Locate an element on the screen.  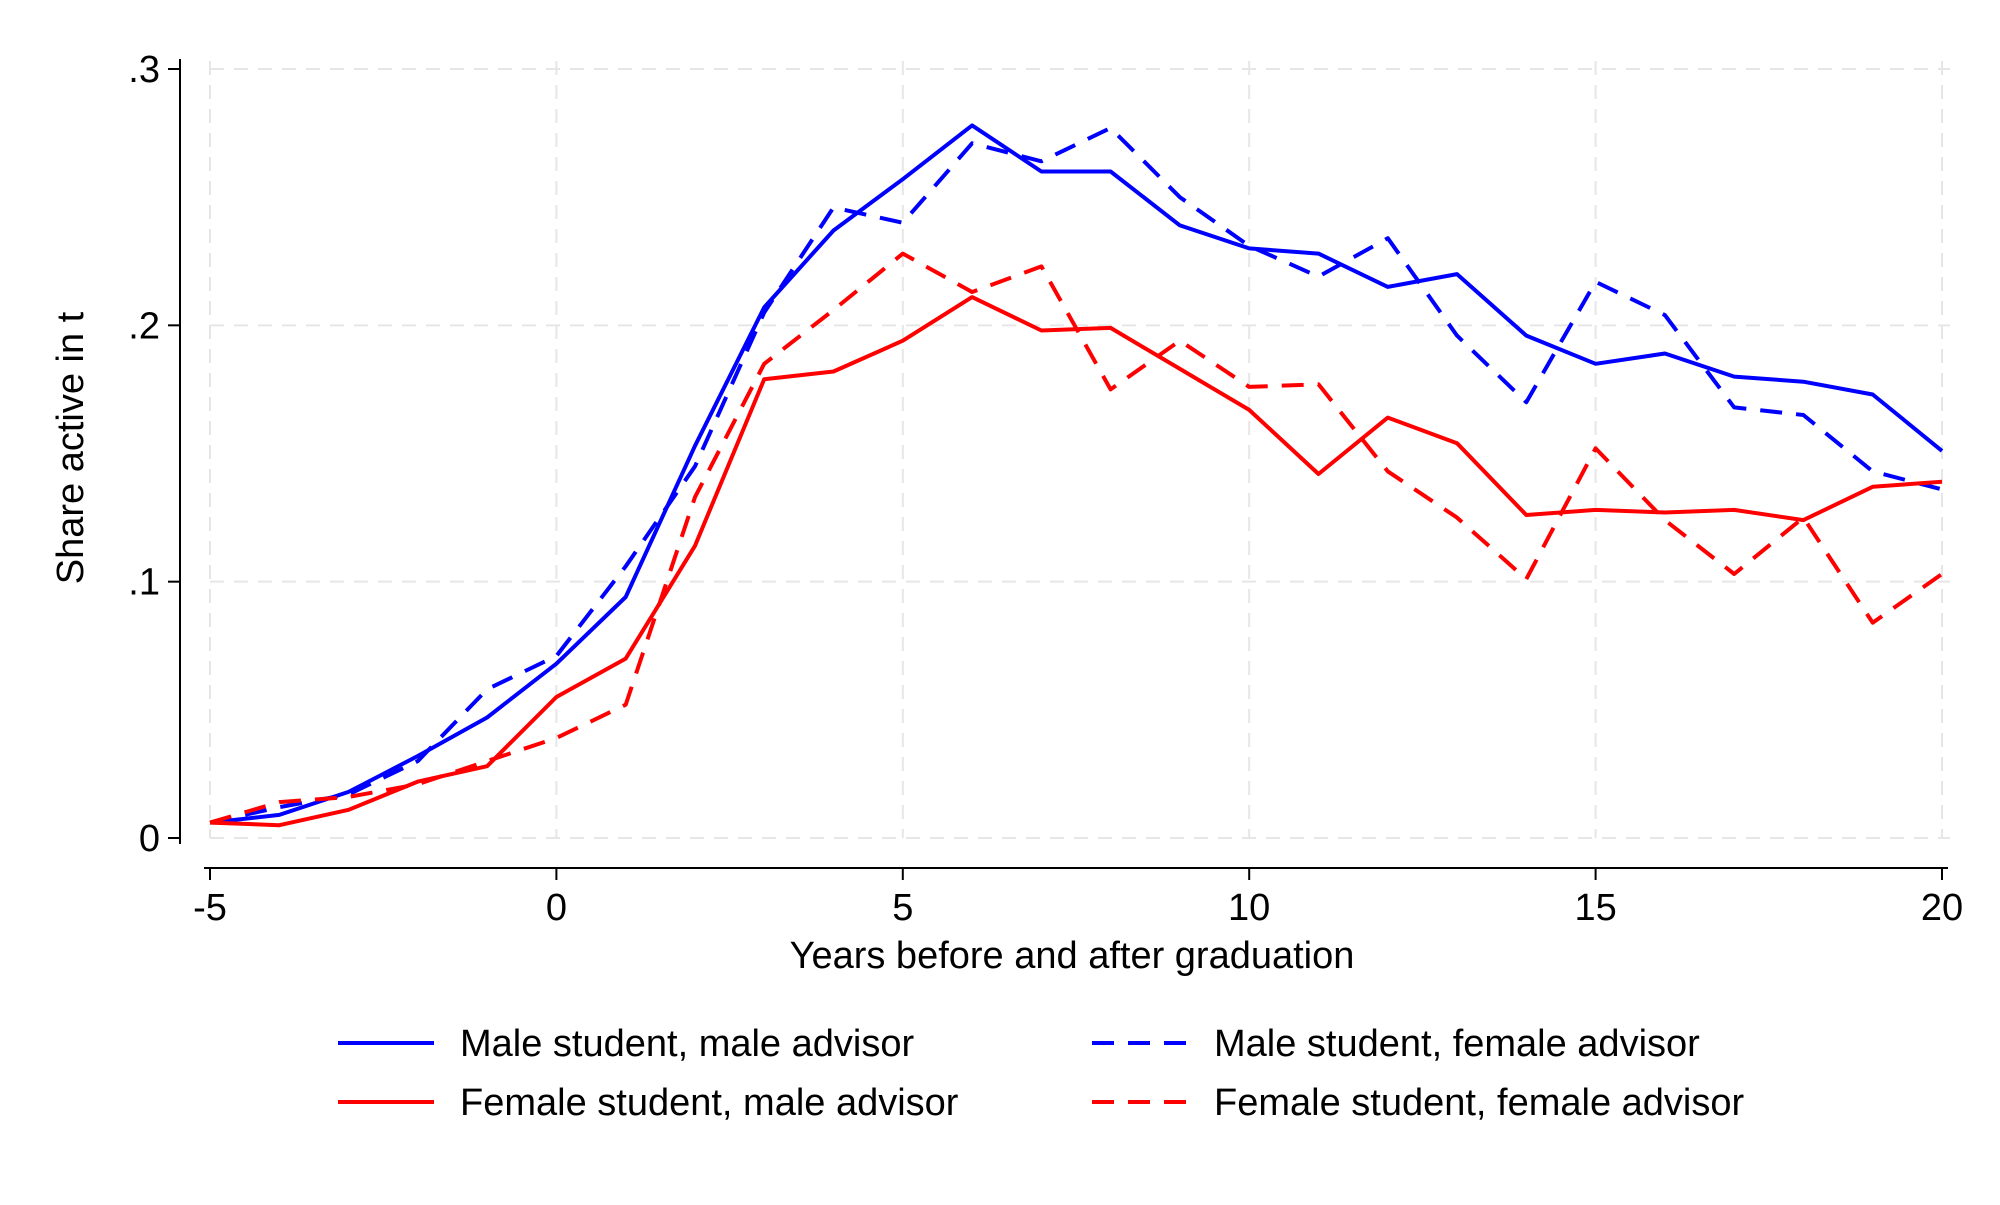
x-tick-label: 10 is located at coordinates (1249, 908).